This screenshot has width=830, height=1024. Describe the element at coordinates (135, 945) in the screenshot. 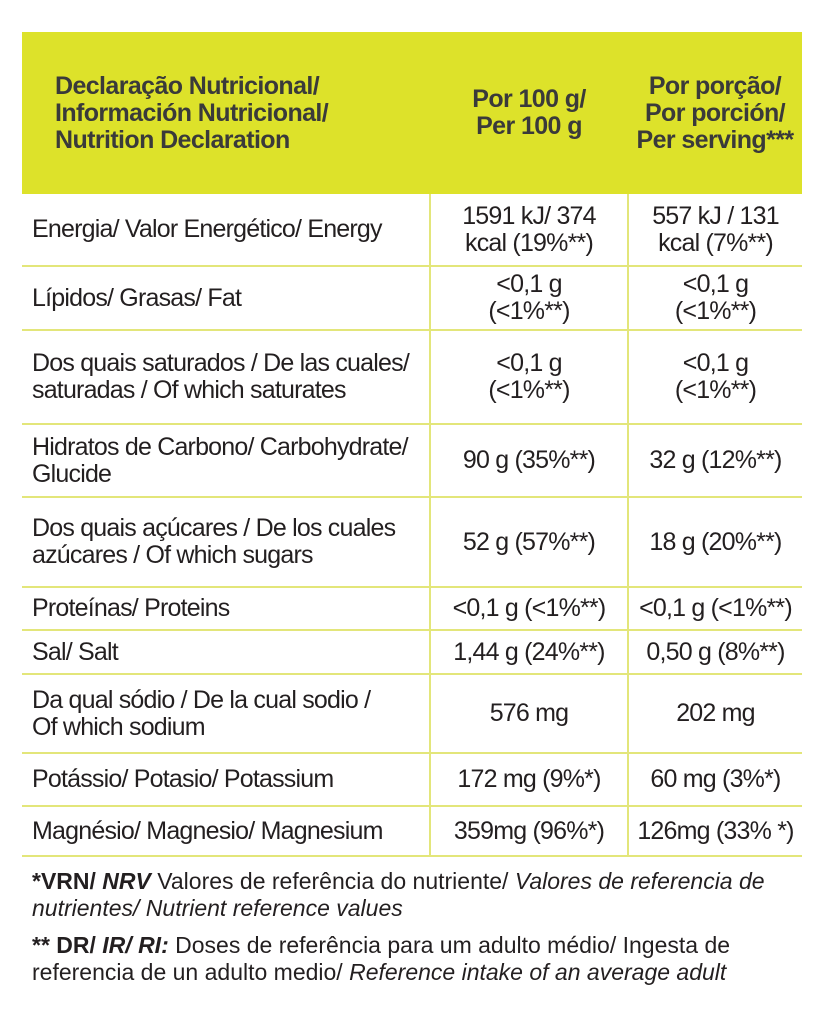

I see `footnote-key: IR/ RI:` at that location.